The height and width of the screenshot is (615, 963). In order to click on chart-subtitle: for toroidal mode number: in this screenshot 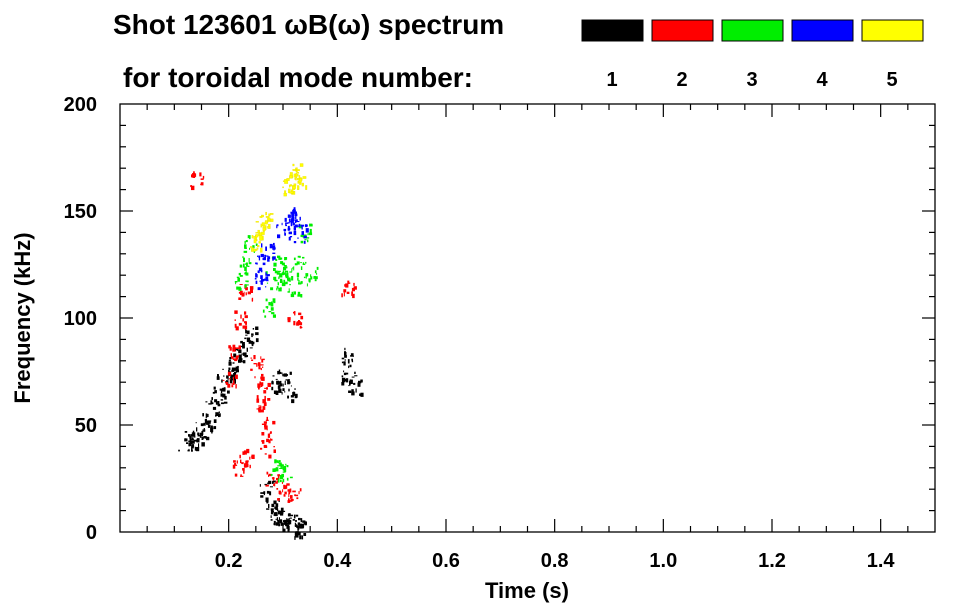, I will do `click(298, 77)`.